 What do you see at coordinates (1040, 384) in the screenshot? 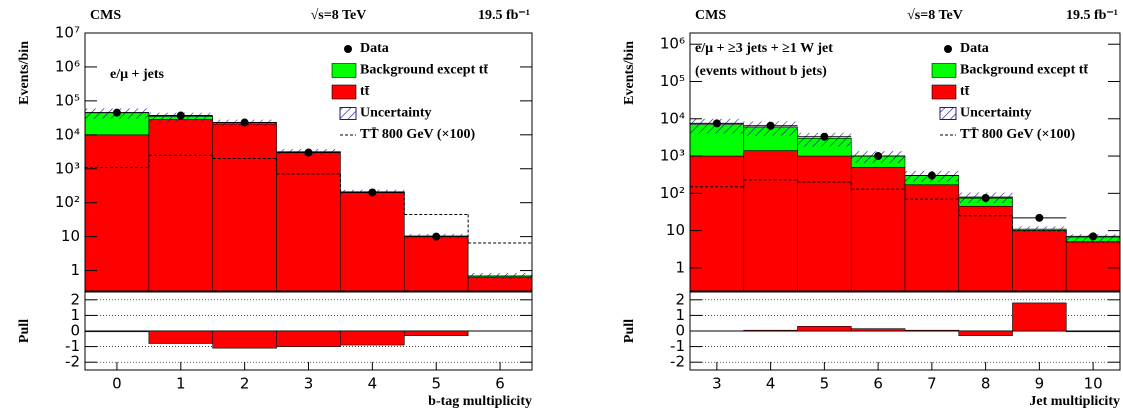
I see `x-tick-label: 9` at bounding box center [1040, 384].